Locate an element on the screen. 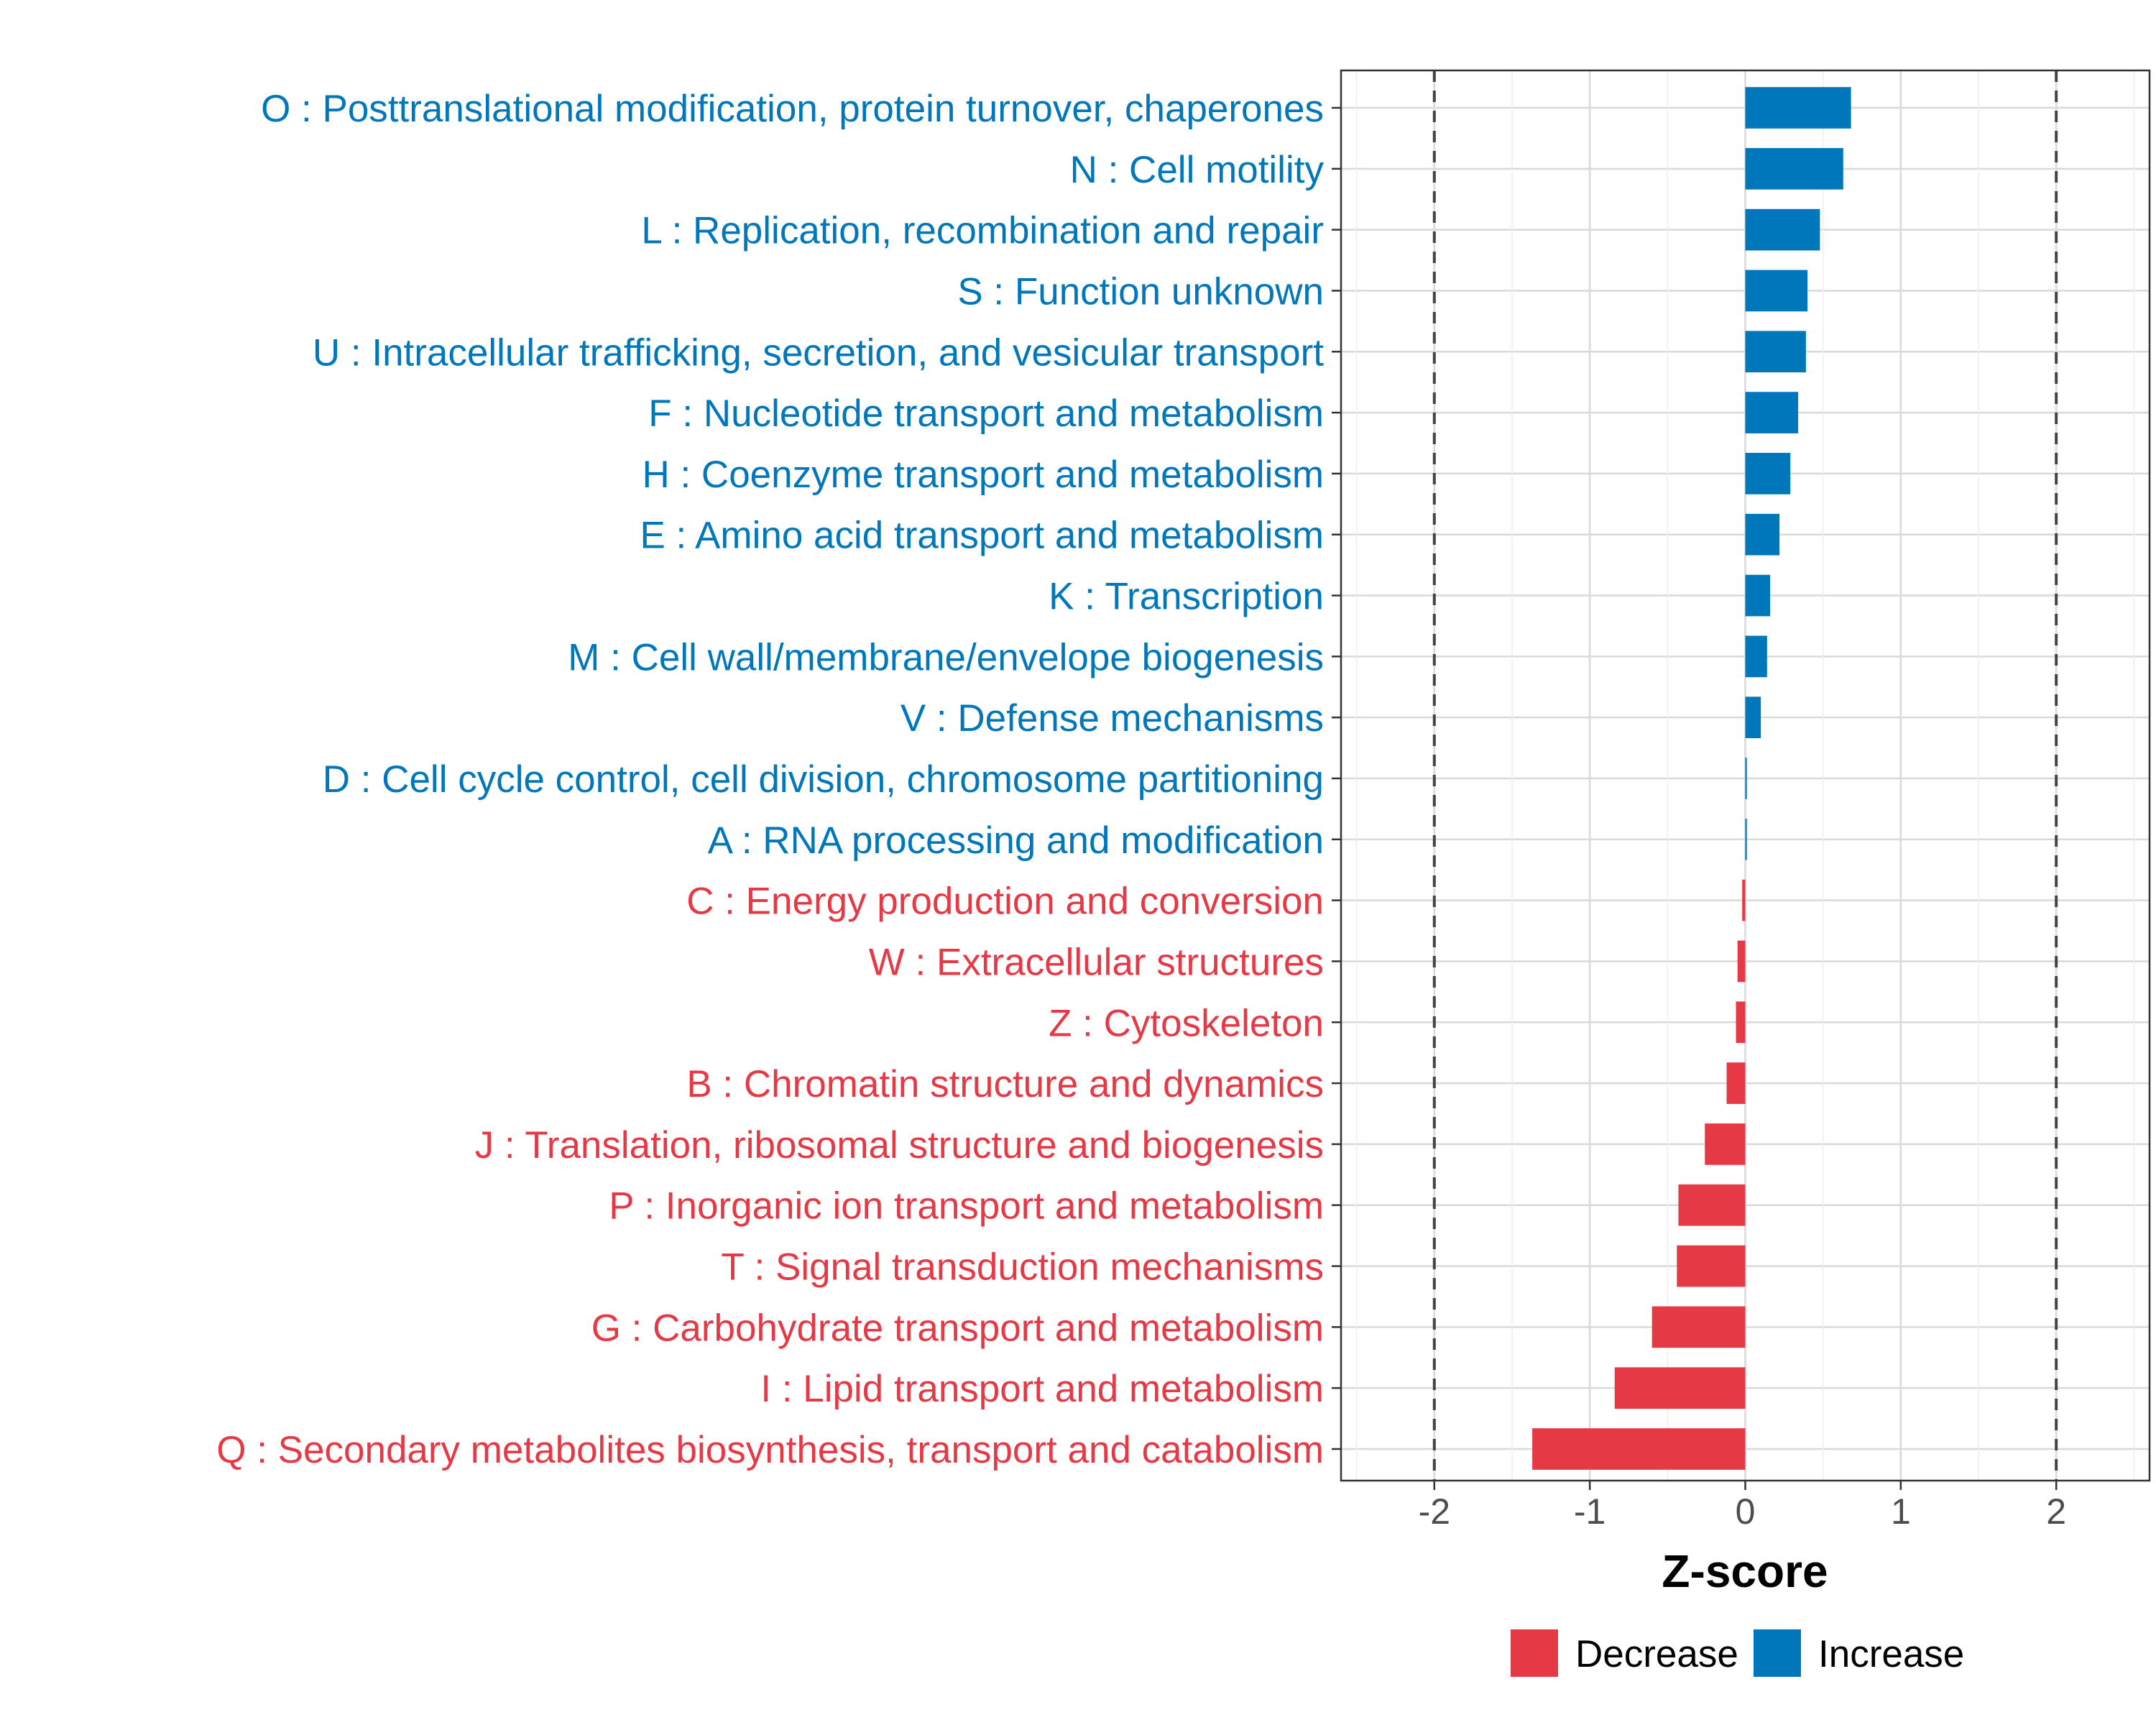  legend-key-decrease is located at coordinates (1534, 1653).